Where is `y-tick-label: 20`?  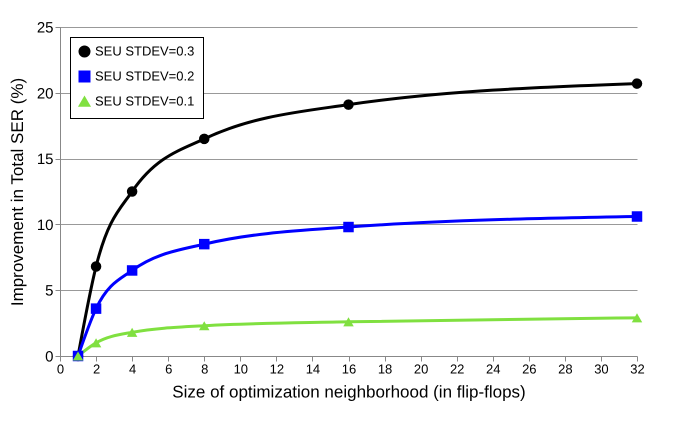
y-tick-label: 20 is located at coordinates (45, 93).